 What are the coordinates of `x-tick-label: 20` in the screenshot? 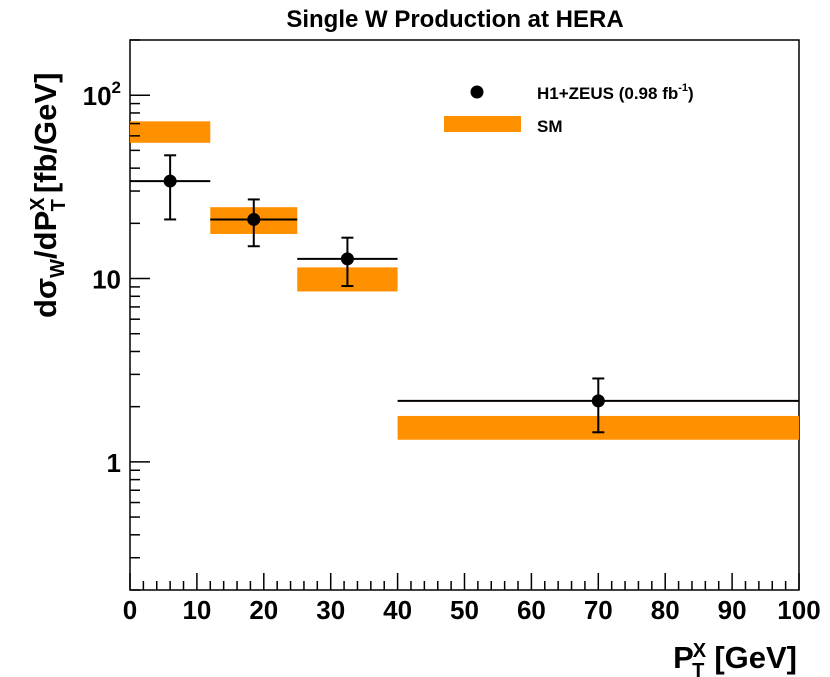 It's located at (263, 610).